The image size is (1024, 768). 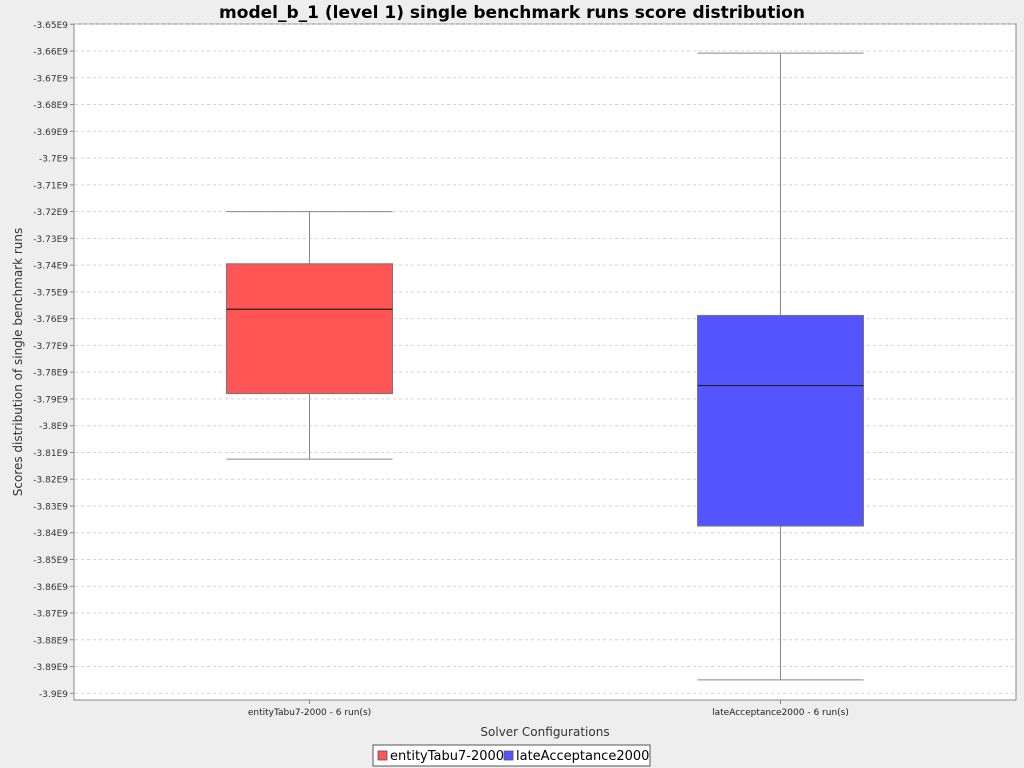 What do you see at coordinates (50, 53) in the screenshot?
I see `y-tick-label: -3.66E9` at bounding box center [50, 53].